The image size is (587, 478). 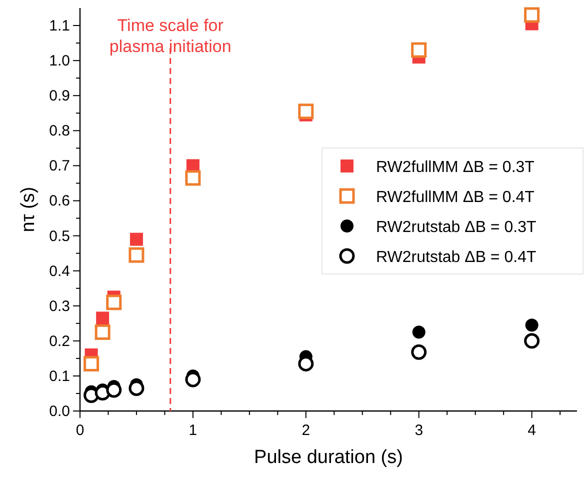 What do you see at coordinates (59, 166) in the screenshot?
I see `y-tick-label: 0.7` at bounding box center [59, 166].